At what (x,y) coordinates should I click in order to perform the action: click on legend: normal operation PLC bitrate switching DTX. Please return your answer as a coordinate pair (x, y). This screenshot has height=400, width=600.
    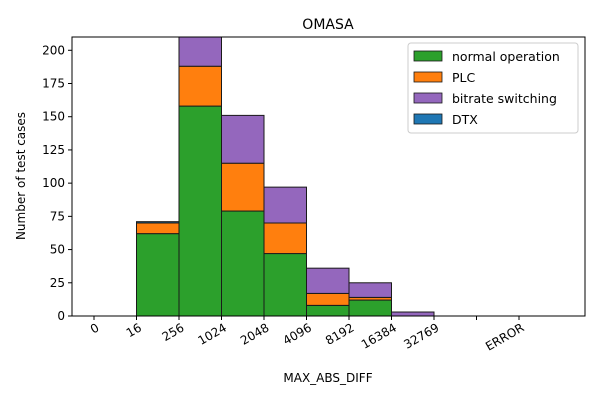
    Looking at the image, I should click on (493, 88).